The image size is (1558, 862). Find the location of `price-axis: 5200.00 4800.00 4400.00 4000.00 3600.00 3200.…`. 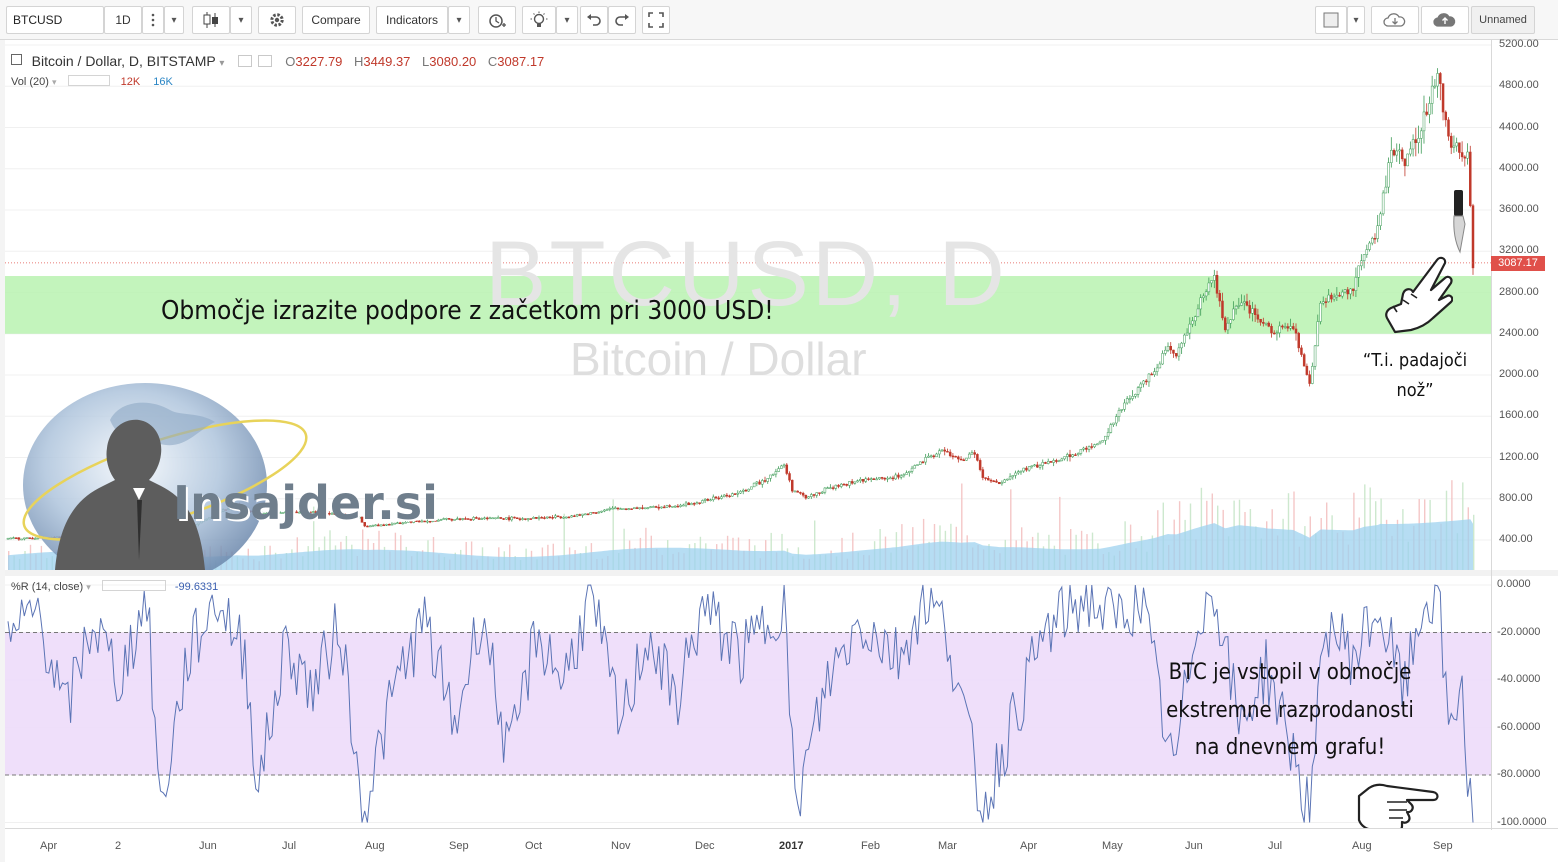

price-axis: 5200.00 4800.00 4400.00 4000.00 3600.00 3200.… is located at coordinates (1524, 304).